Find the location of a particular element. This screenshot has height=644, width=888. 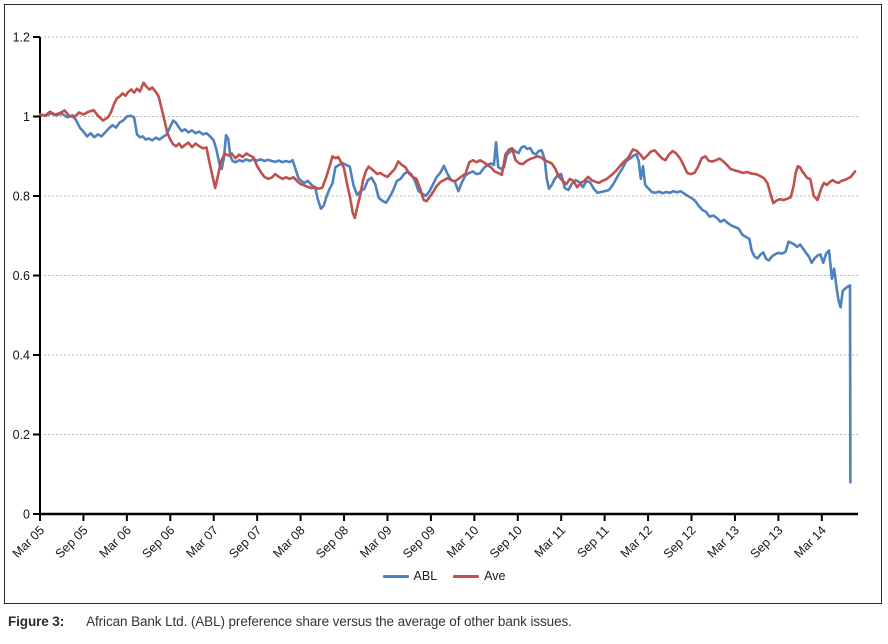

legend-item-abl: ABL is located at coordinates (410, 576).